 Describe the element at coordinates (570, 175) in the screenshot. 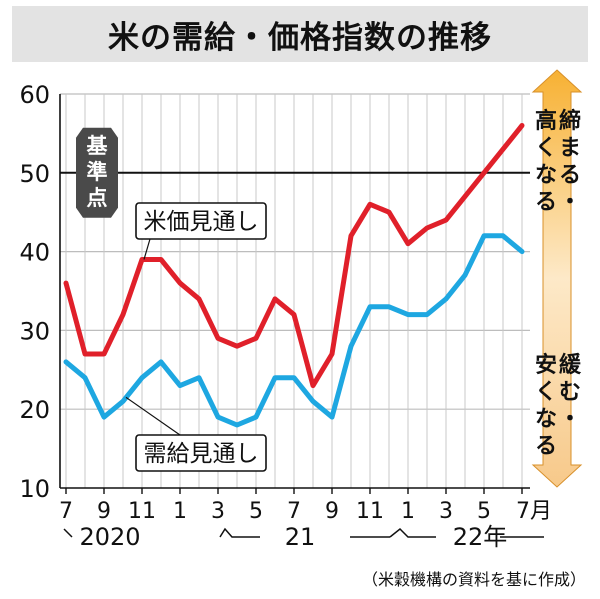

I see `annotation-top-col1: る` at that location.